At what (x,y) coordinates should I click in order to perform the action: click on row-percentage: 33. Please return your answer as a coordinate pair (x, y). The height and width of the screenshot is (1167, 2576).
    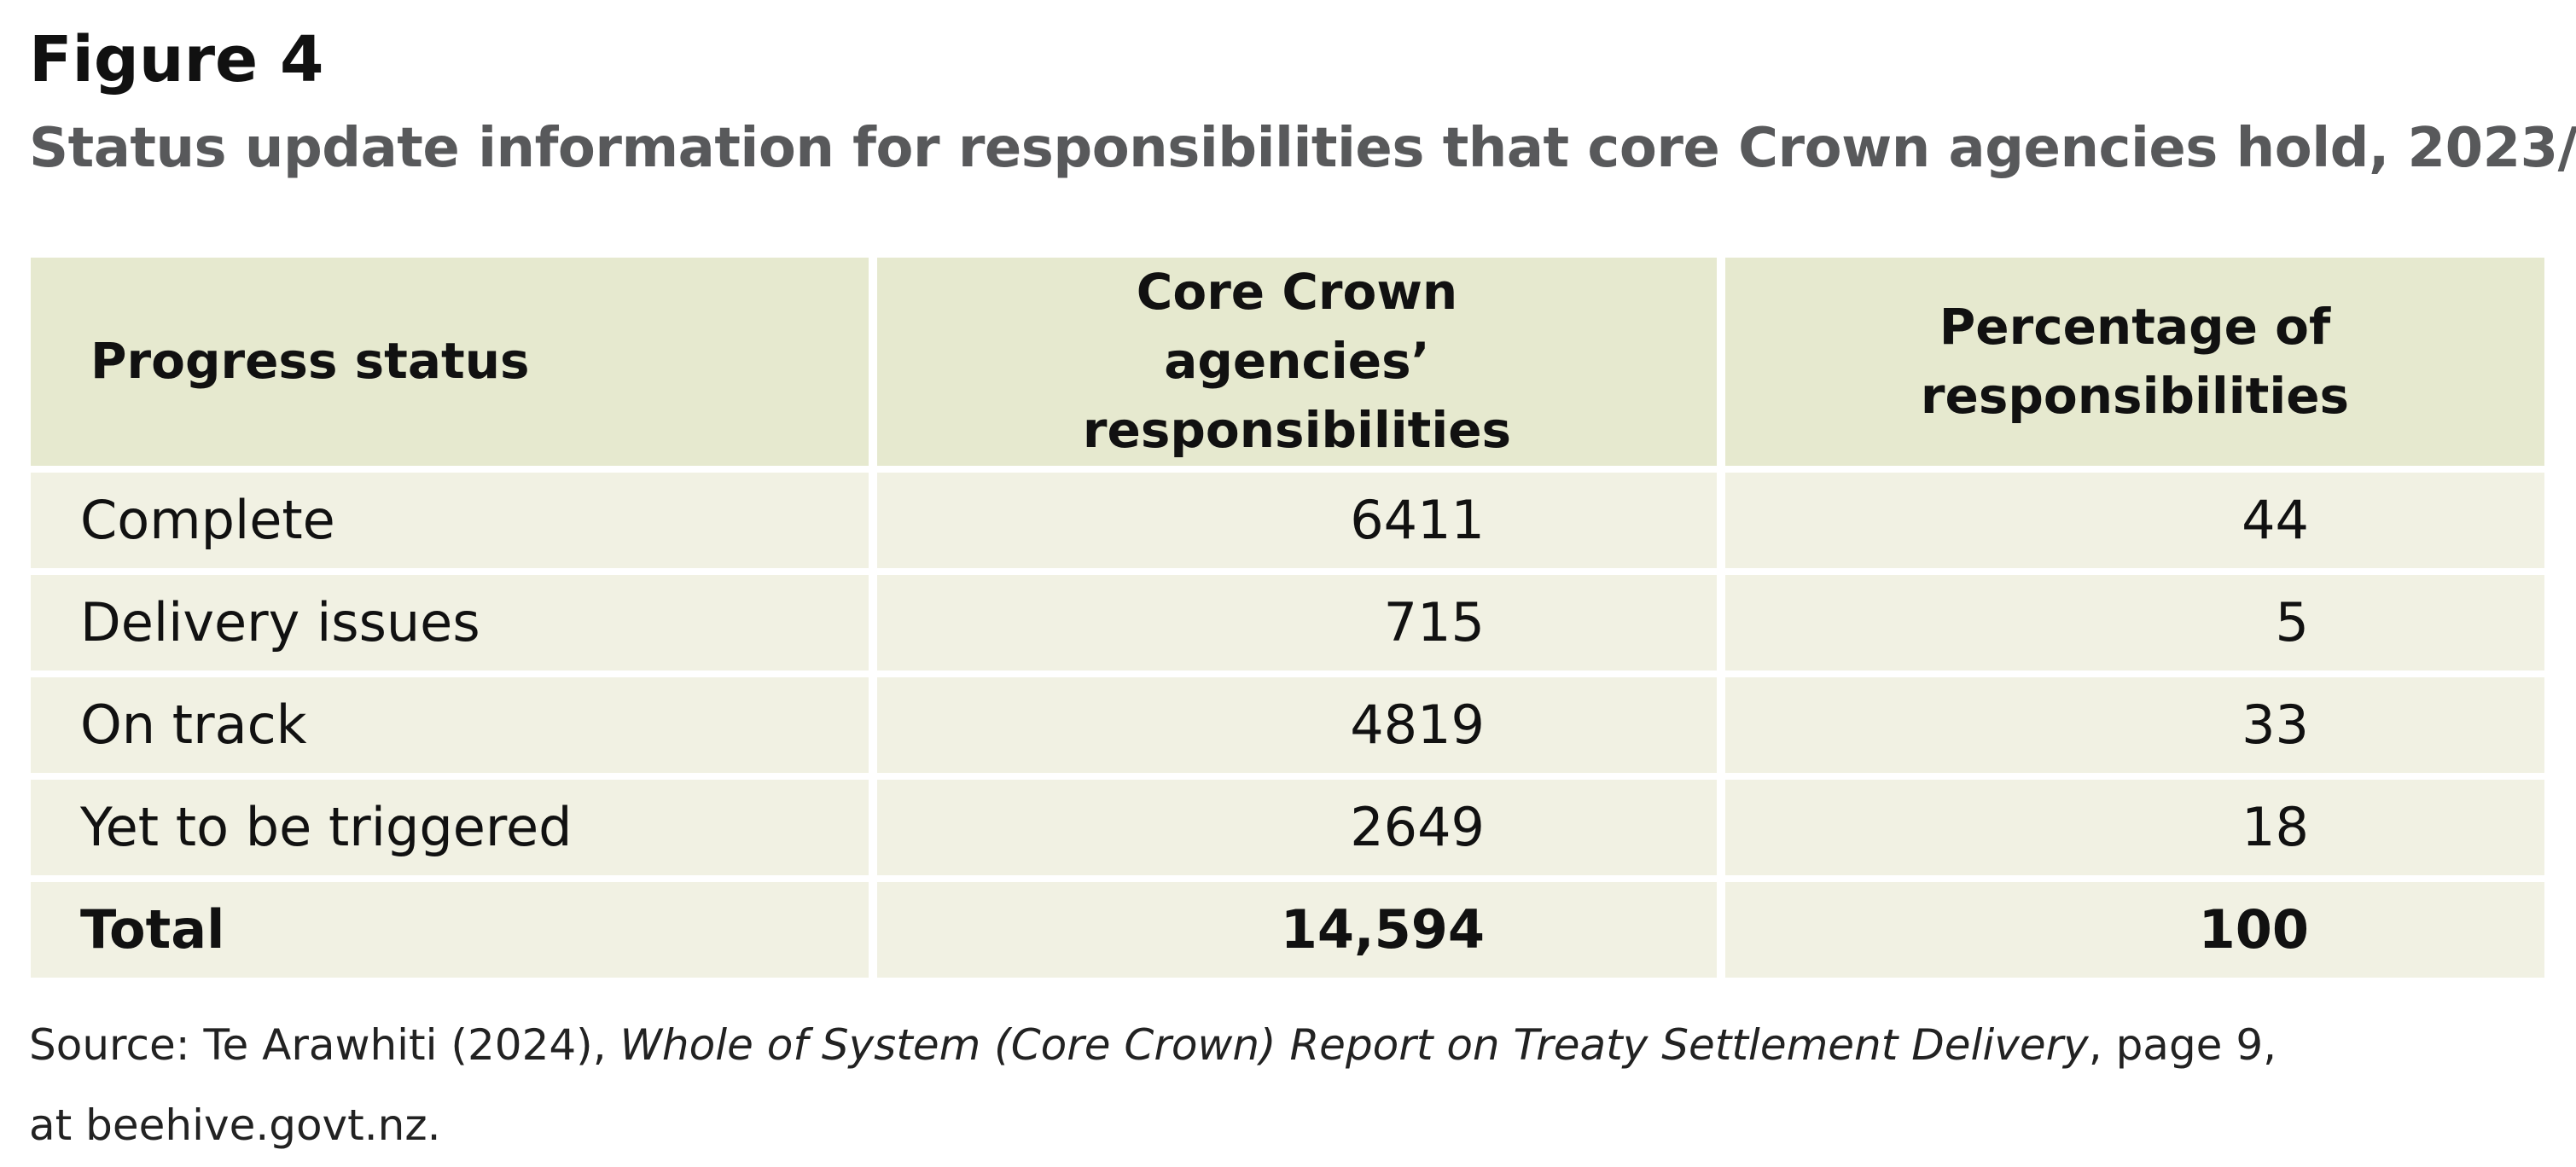
    Looking at the image, I should click on (2134, 724).